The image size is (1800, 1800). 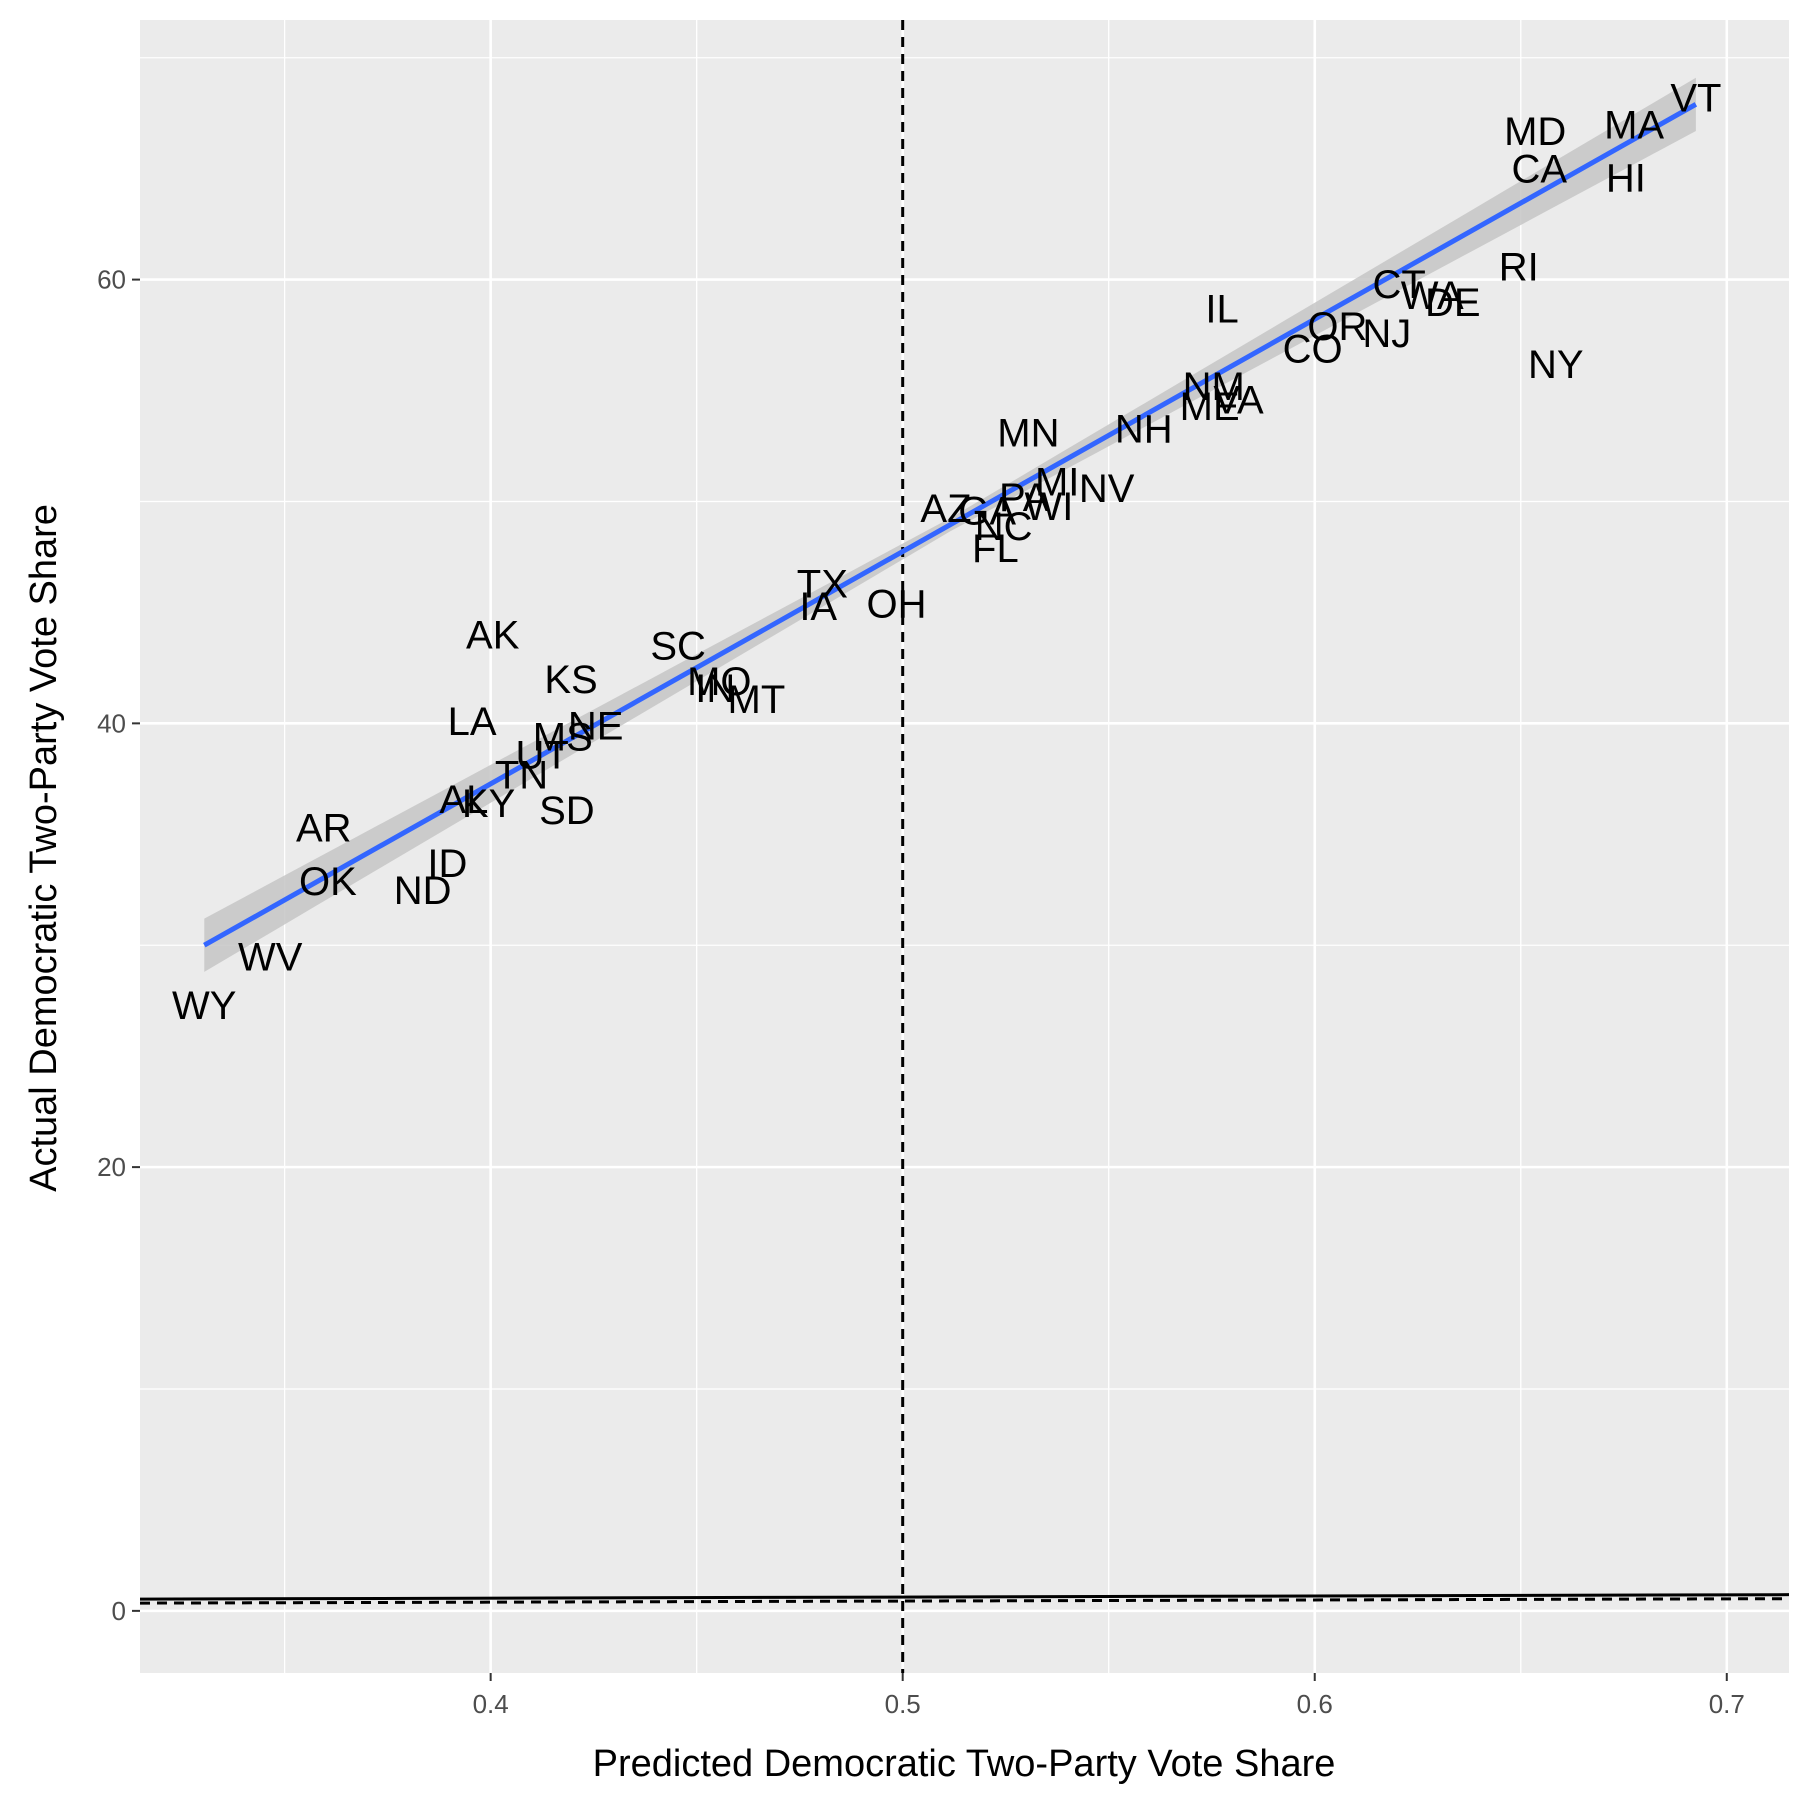 What do you see at coordinates (1535, 132) in the screenshot?
I see `point-label-md: MD` at bounding box center [1535, 132].